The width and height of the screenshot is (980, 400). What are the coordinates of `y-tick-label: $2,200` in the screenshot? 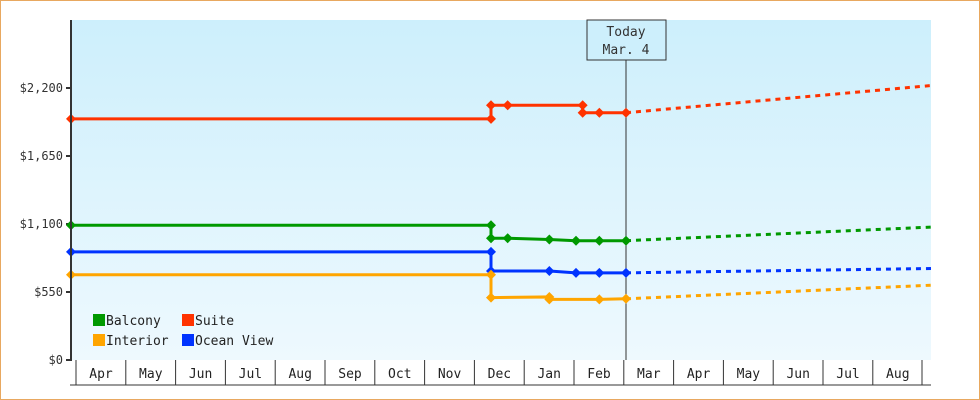 It's located at (41, 88).